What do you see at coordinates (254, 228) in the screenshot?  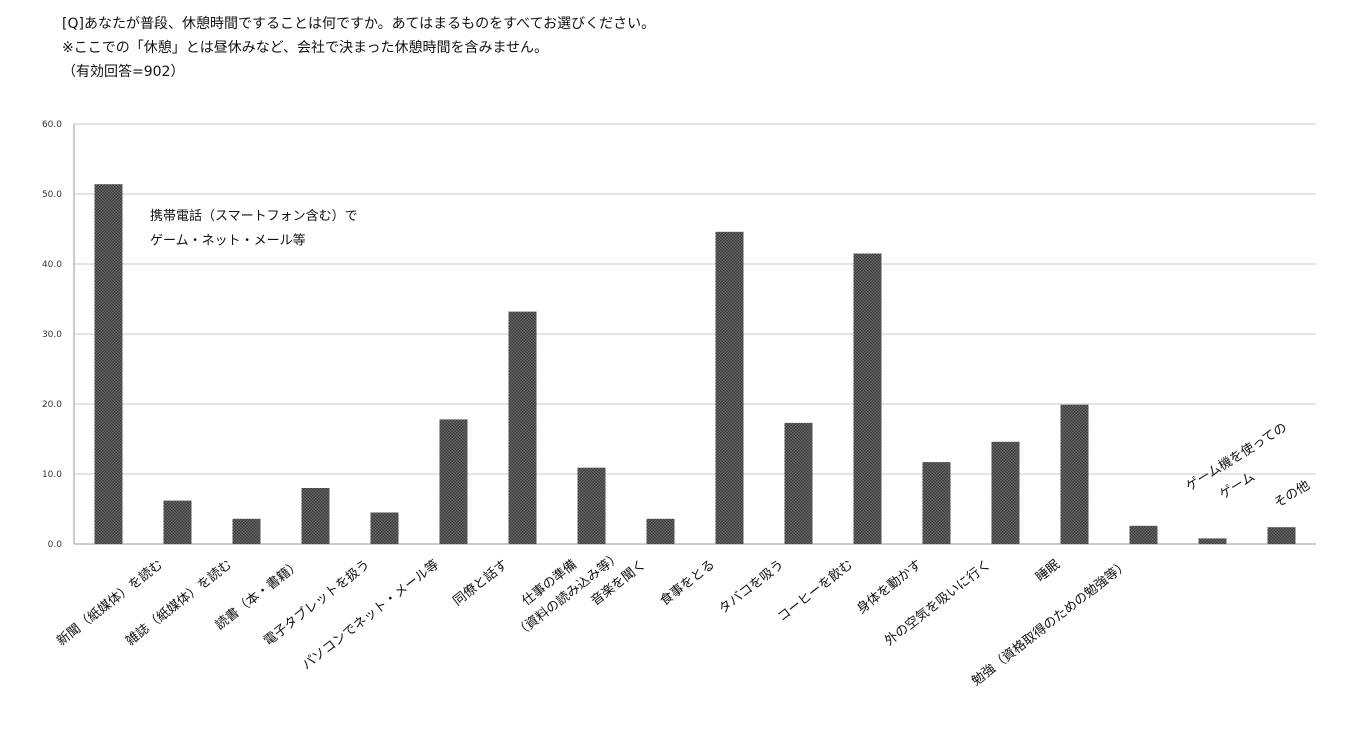 I see `category-label: 携帯電話（スマートフォン含む）でゲーム・ネット・メール等` at bounding box center [254, 228].